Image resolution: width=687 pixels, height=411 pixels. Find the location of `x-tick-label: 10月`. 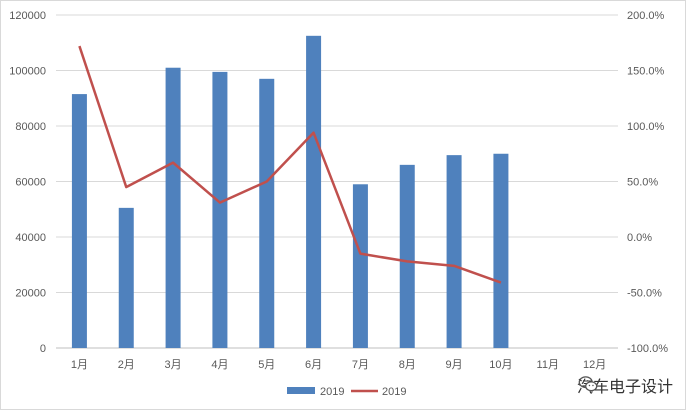

x-tick-label: 10月 is located at coordinates (500, 365).